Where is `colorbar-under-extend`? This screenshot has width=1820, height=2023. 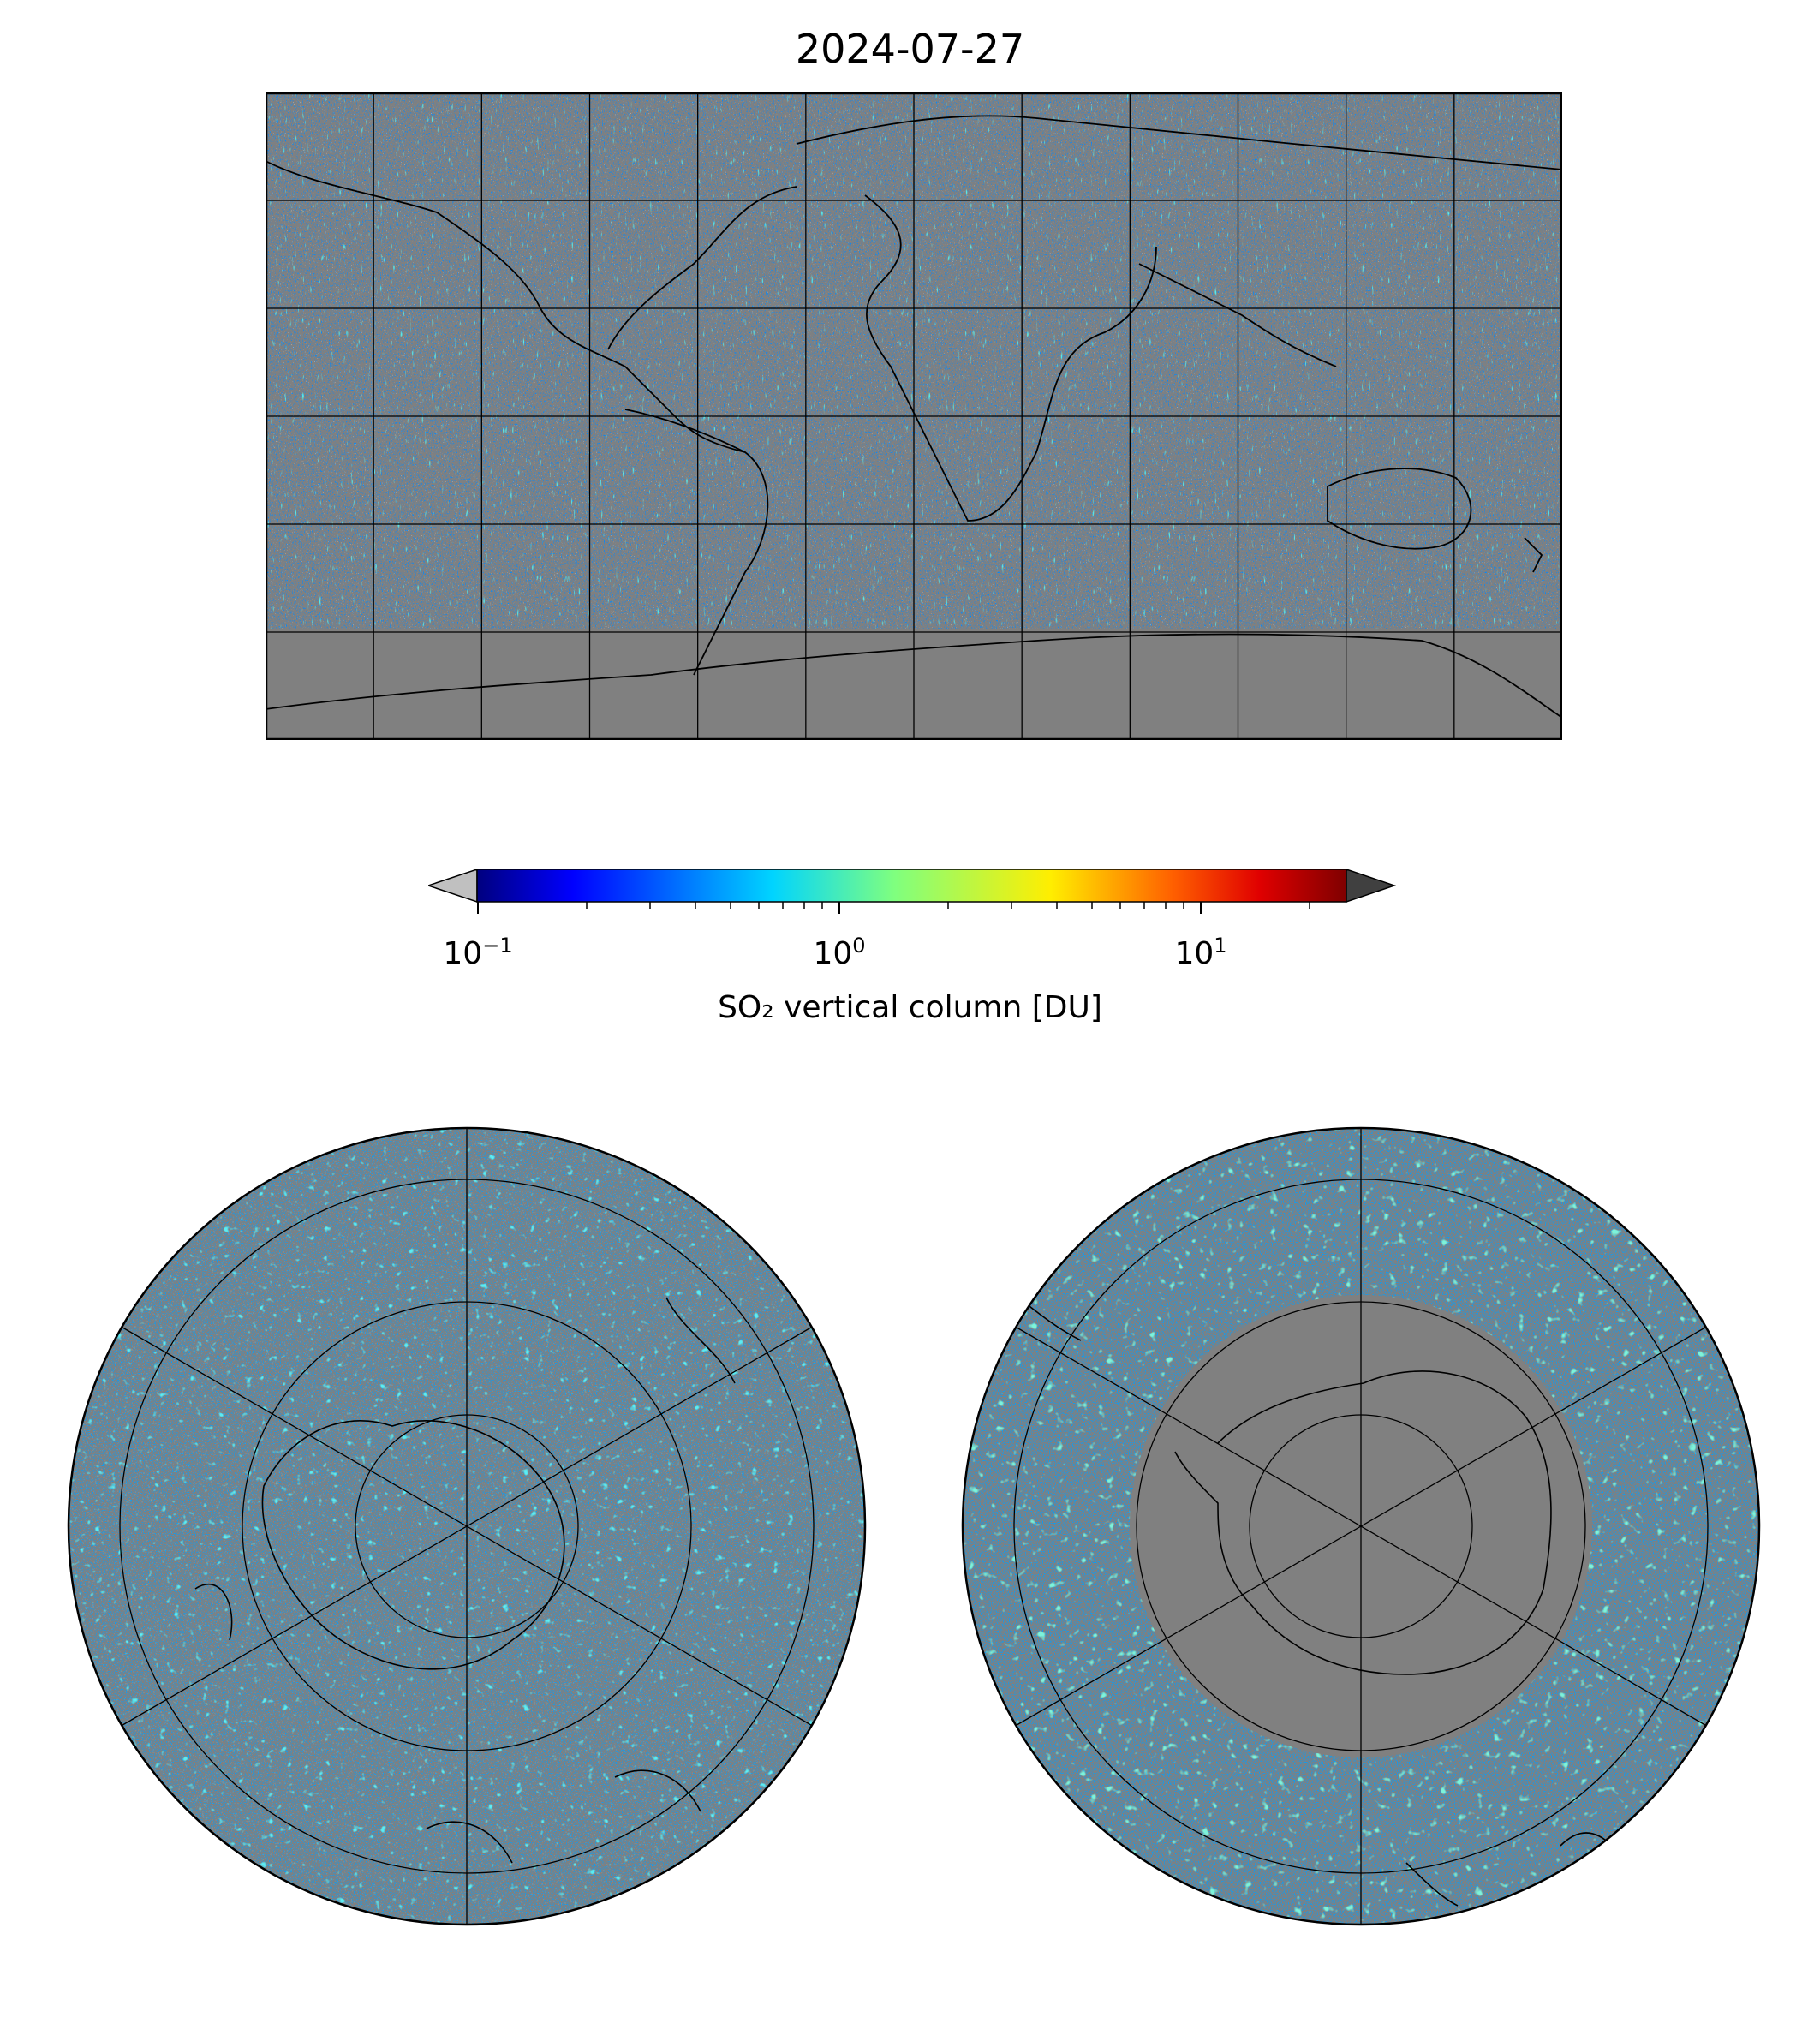 colorbar-under-extend is located at coordinates (453, 886).